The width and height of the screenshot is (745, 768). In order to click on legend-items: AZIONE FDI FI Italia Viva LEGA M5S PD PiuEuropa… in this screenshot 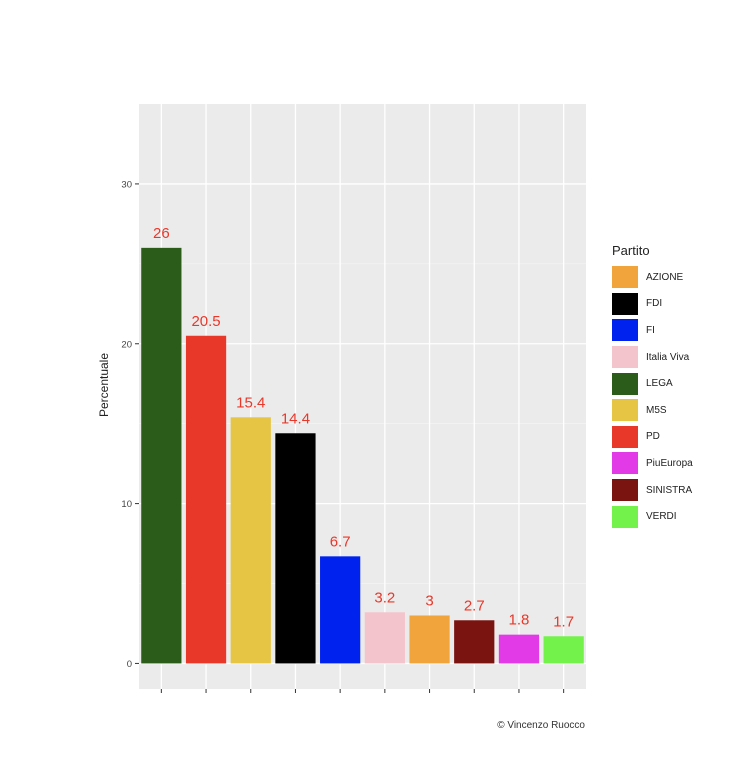, I will do `click(652, 397)`.